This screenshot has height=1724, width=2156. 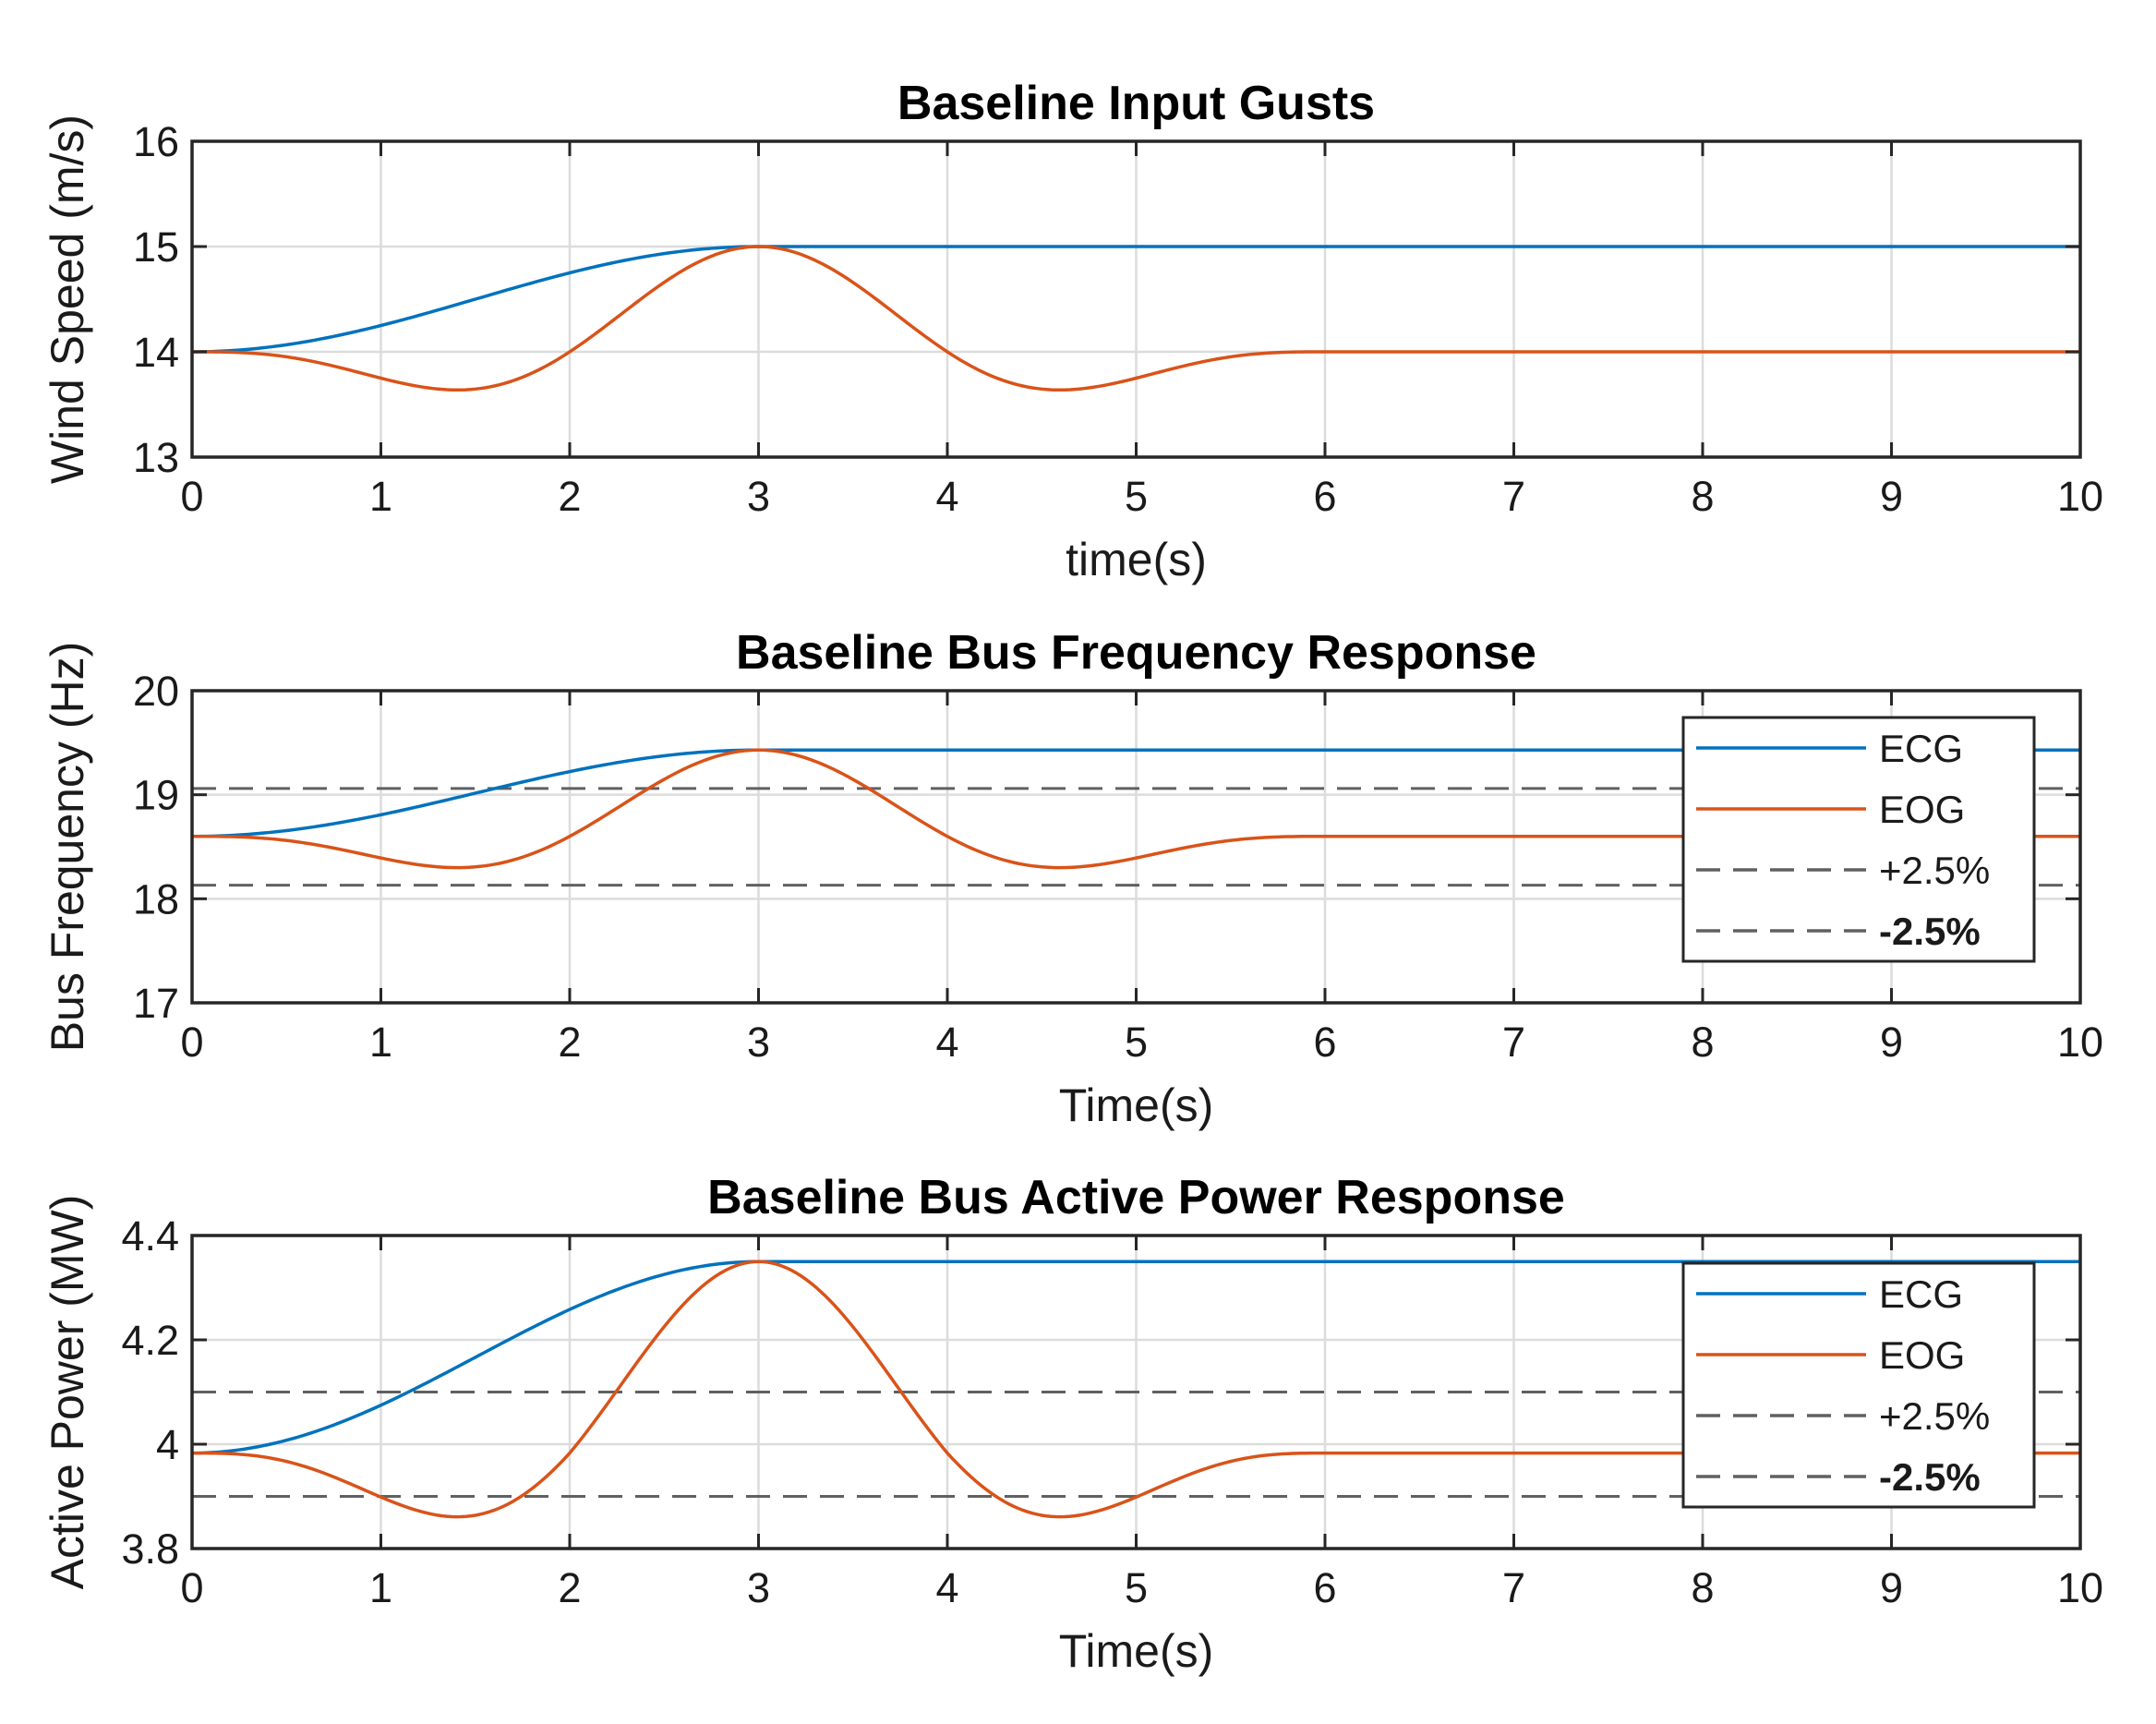 What do you see at coordinates (150, 1236) in the screenshot?
I see `y-tick-label: 4.4` at bounding box center [150, 1236].